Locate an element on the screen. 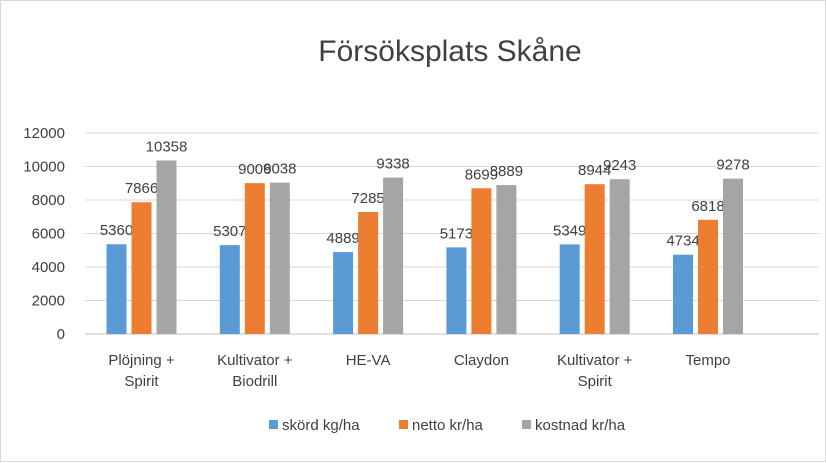  data-label: 4734 is located at coordinates (682, 241).